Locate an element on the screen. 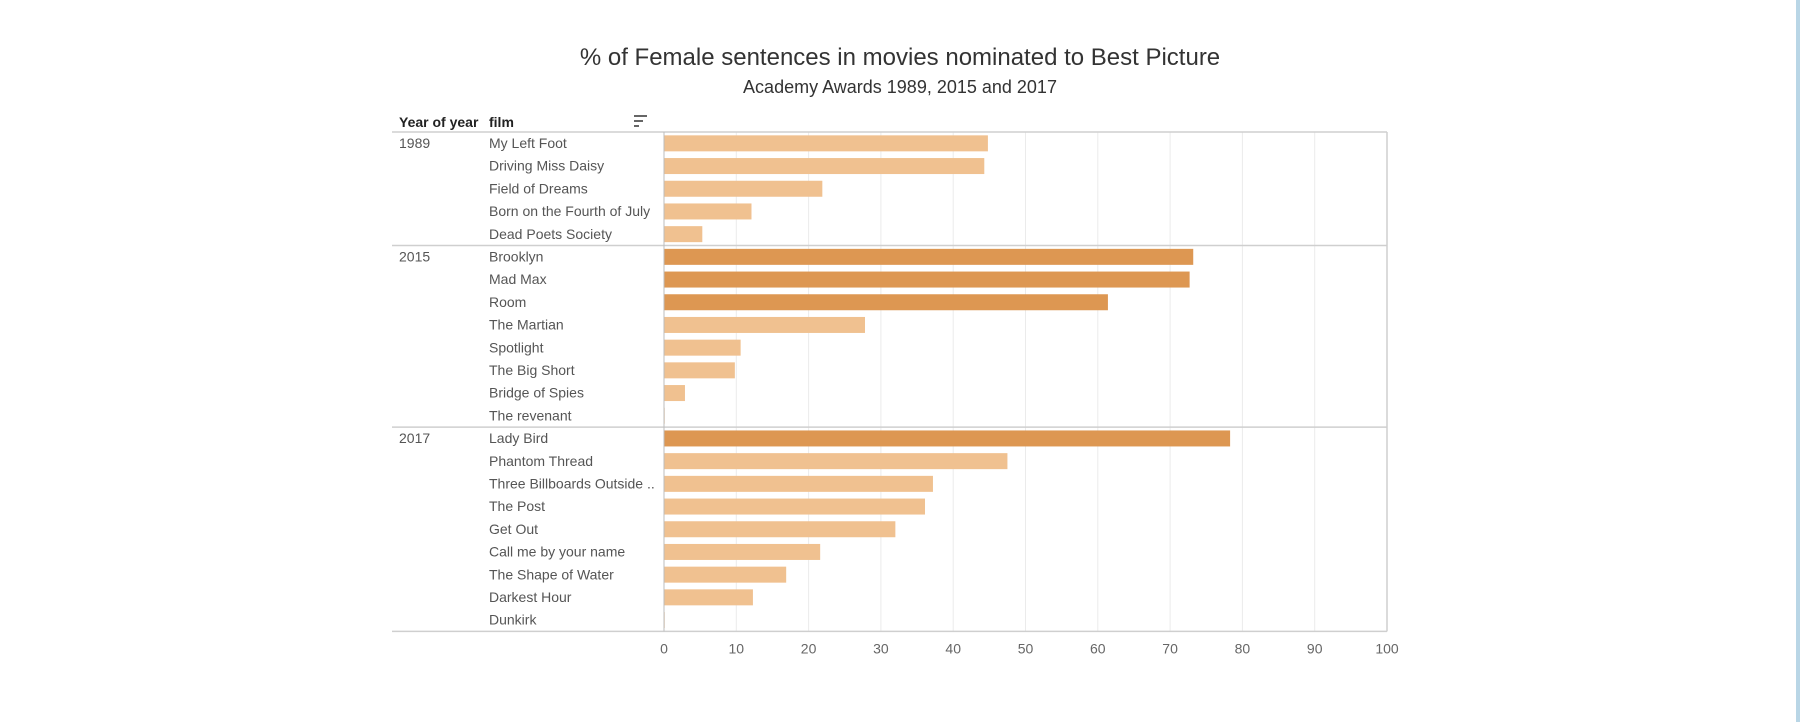  film-label: Darkest Hour is located at coordinates (530, 597).